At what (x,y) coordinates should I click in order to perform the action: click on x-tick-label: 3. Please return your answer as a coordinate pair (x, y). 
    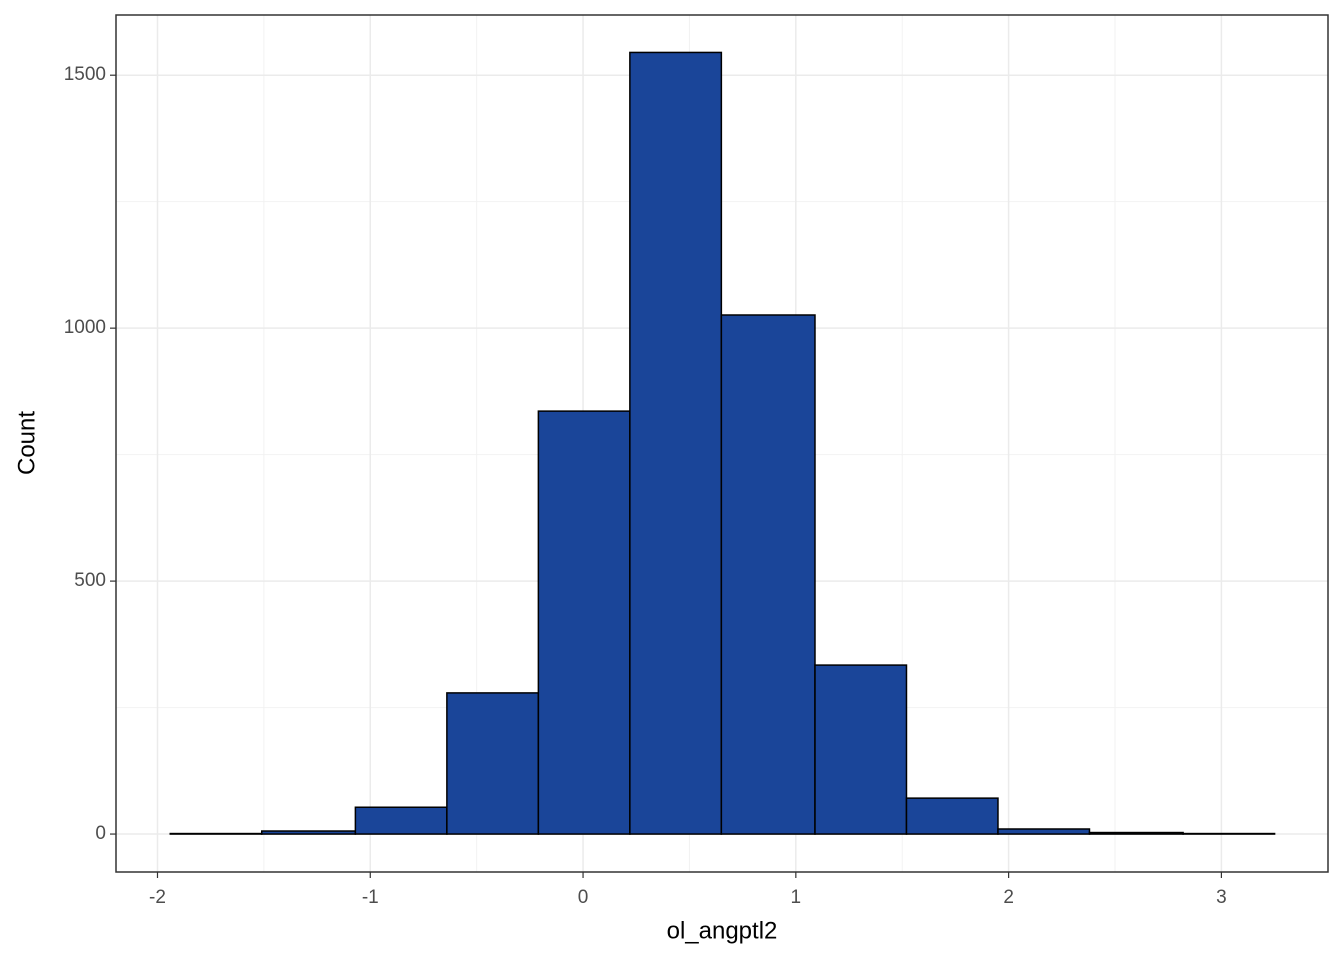
    Looking at the image, I should click on (1221, 897).